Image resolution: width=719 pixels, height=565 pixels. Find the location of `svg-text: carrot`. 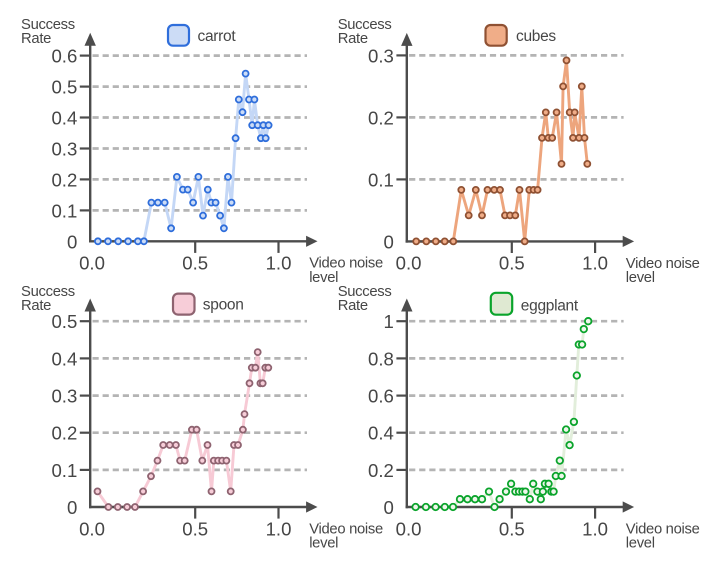

svg-text: carrot is located at coordinates (217, 36).